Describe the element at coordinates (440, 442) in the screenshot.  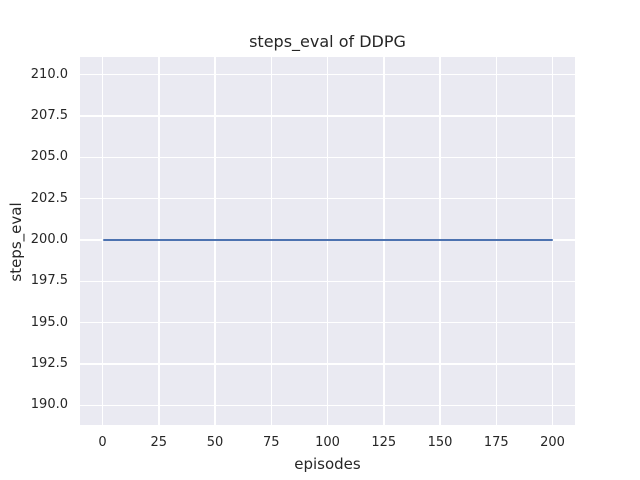
I see `x-tick-label: 150` at that location.